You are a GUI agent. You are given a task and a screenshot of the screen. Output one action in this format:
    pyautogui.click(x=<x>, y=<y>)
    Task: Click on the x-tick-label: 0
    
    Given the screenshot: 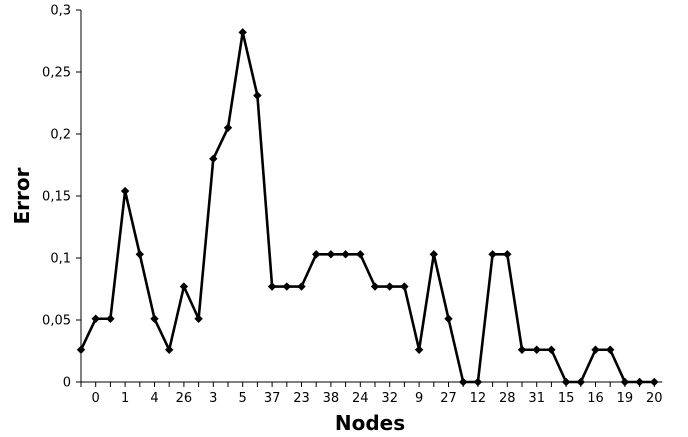 What is the action you would take?
    pyautogui.click(x=96, y=398)
    